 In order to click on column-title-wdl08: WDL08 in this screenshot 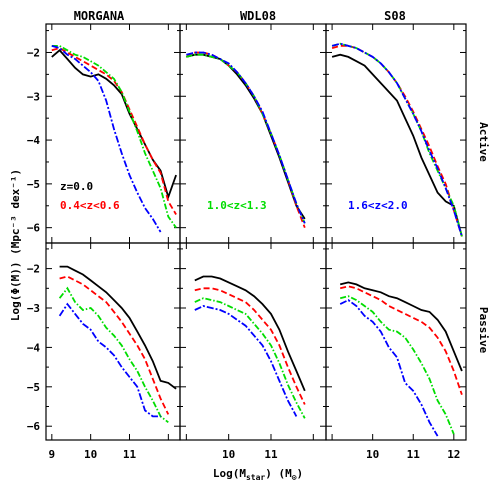, I will do `click(258, 16)`.